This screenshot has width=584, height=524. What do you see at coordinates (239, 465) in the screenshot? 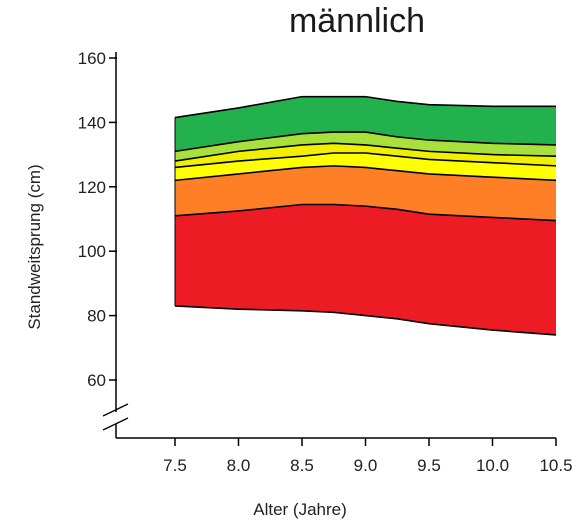
I see `x-tick-label: 8.0` at bounding box center [239, 465].